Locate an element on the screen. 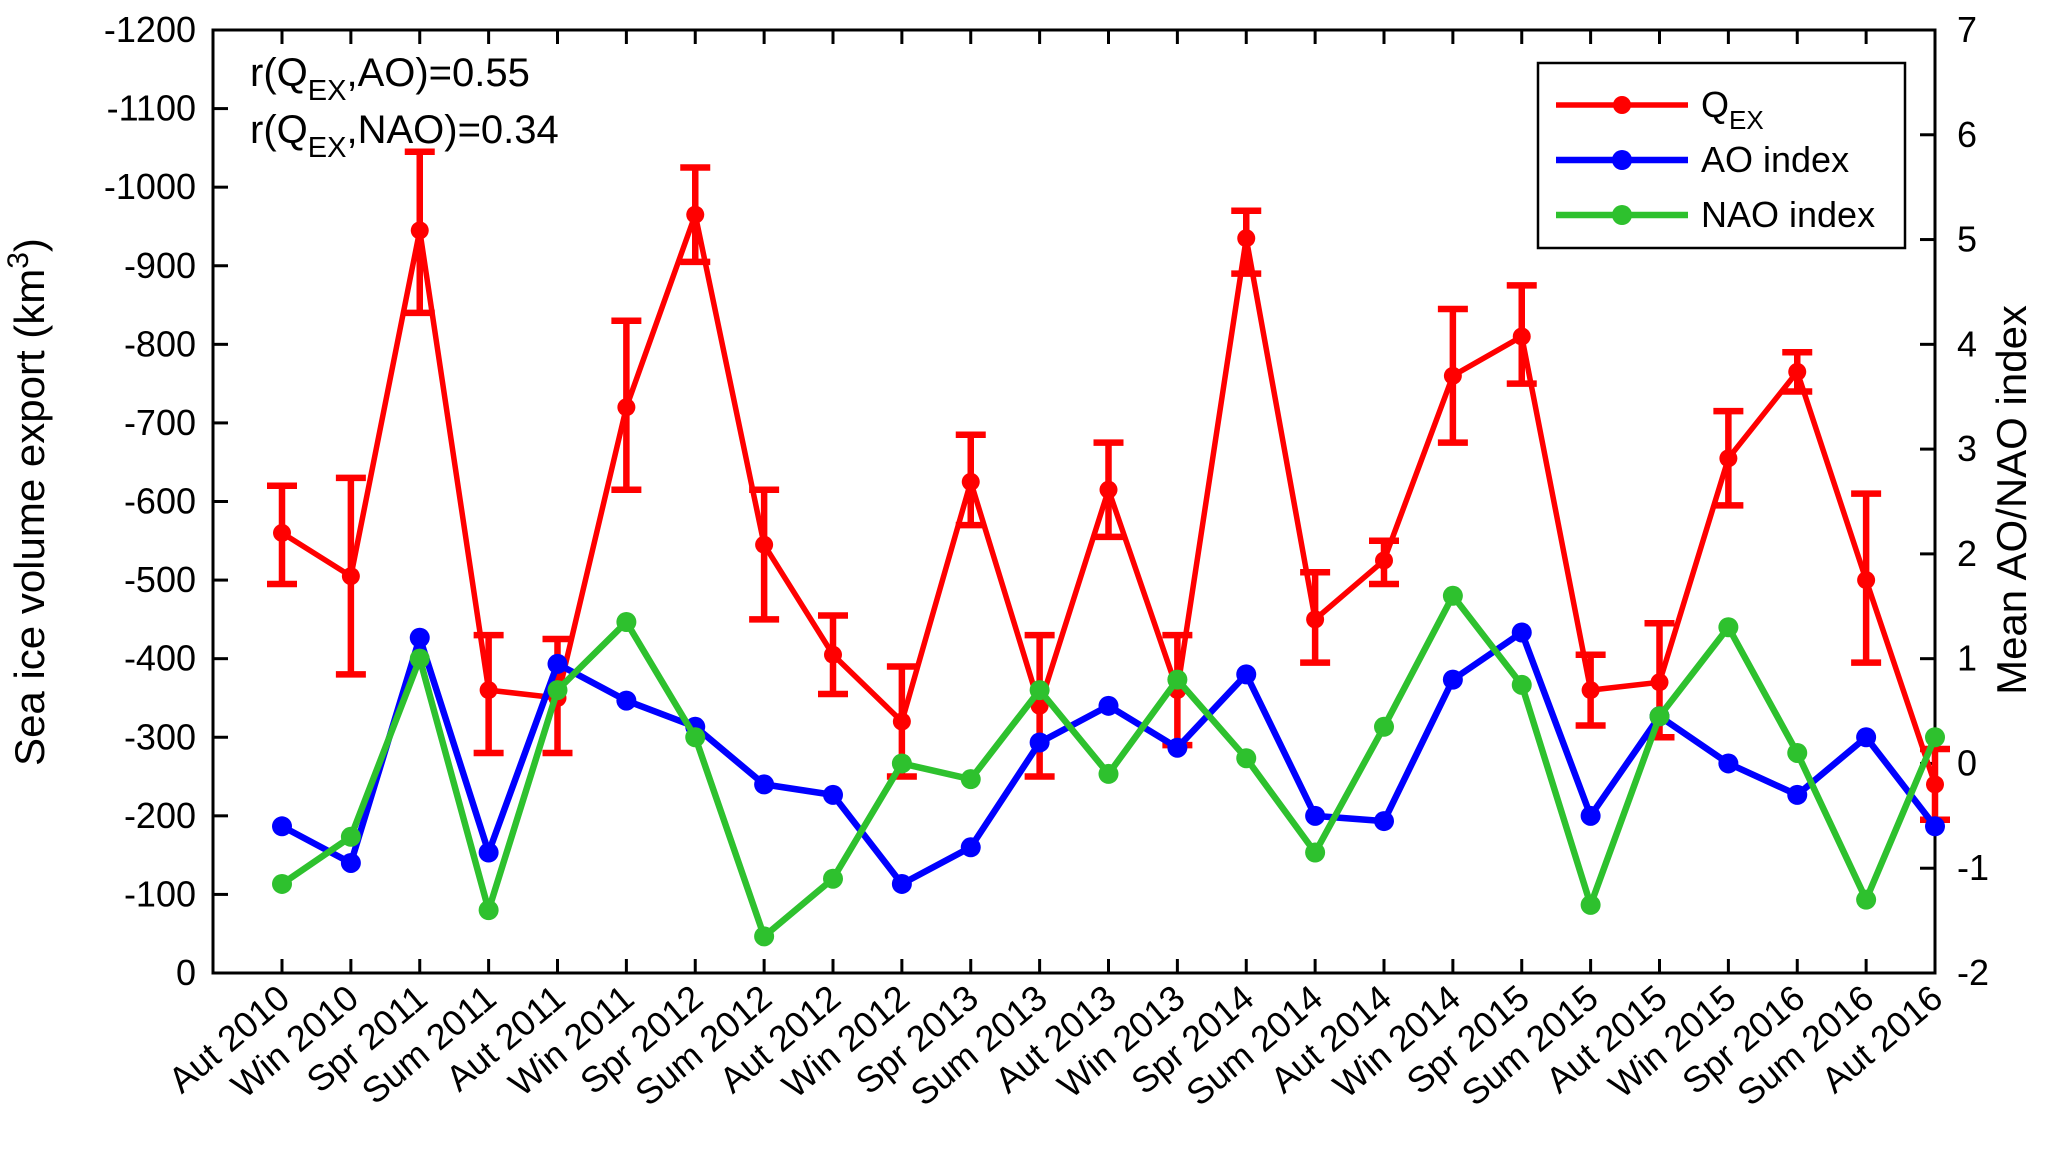 This screenshot has height=1170, width=2067. legend-marker-qex is located at coordinates (1622, 105).